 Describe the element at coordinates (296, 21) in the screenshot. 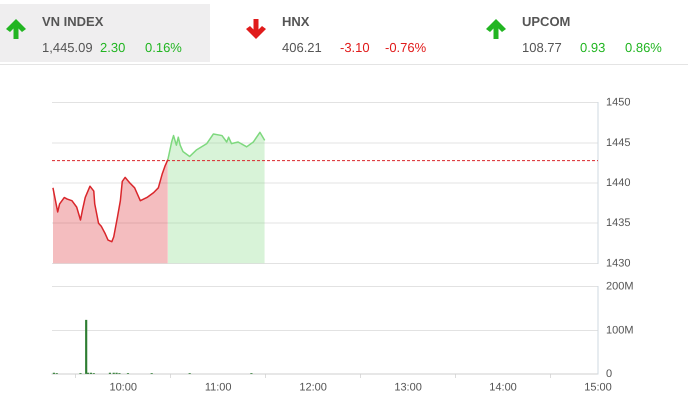

I see `category-label: HNX` at that location.